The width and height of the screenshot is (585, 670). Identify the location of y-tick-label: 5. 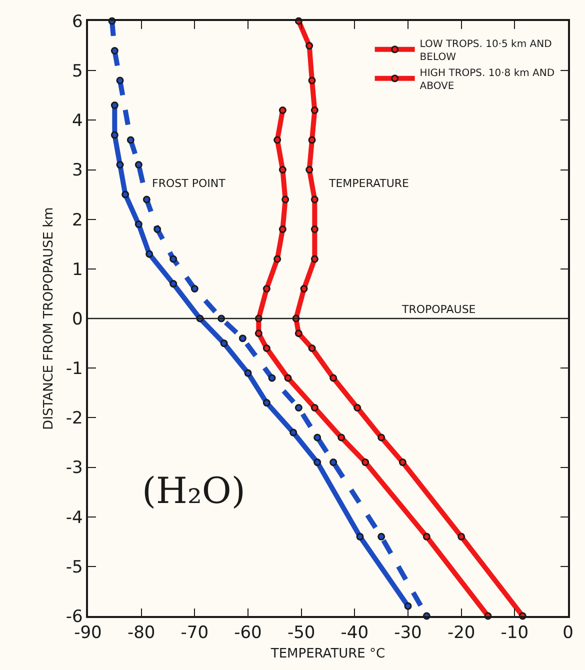
(77, 72).